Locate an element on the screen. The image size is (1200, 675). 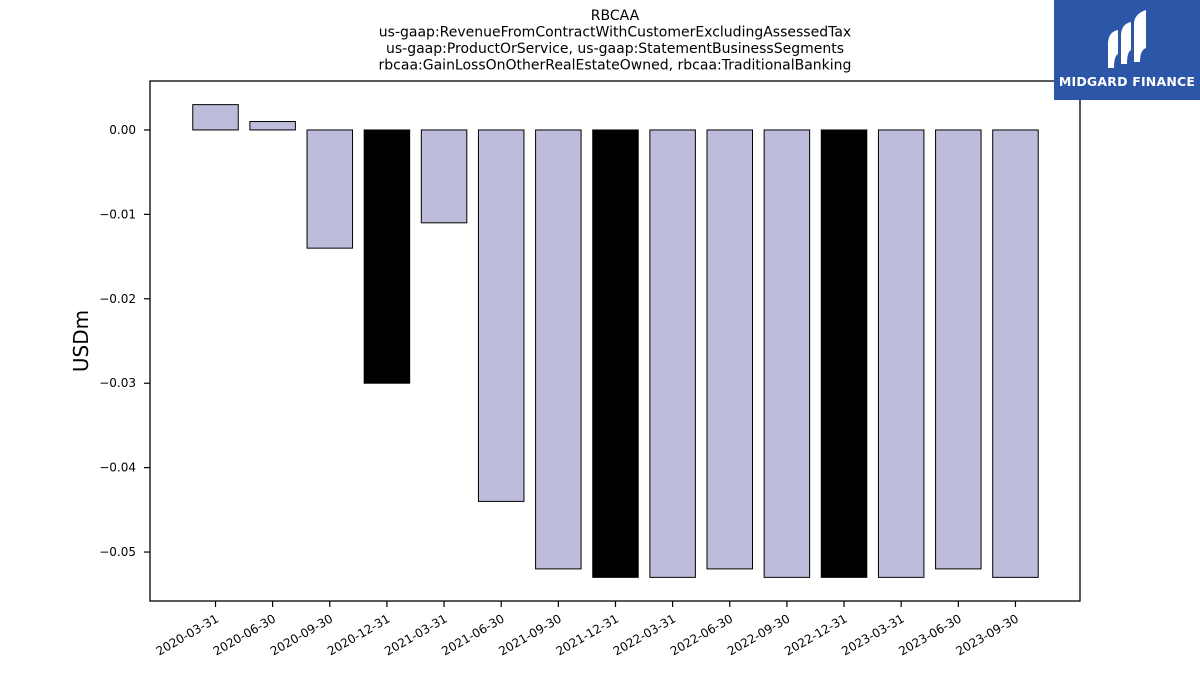
brand-logo: MIDGARD FINANCE is located at coordinates (1127, 50).